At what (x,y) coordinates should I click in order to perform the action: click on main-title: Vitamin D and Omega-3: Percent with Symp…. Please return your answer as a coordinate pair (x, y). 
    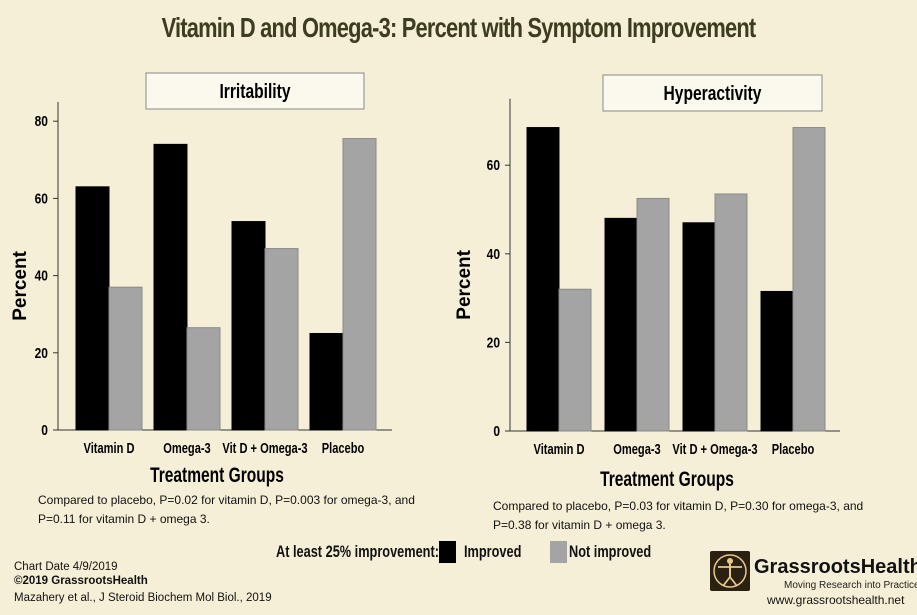
    Looking at the image, I should click on (459, 27).